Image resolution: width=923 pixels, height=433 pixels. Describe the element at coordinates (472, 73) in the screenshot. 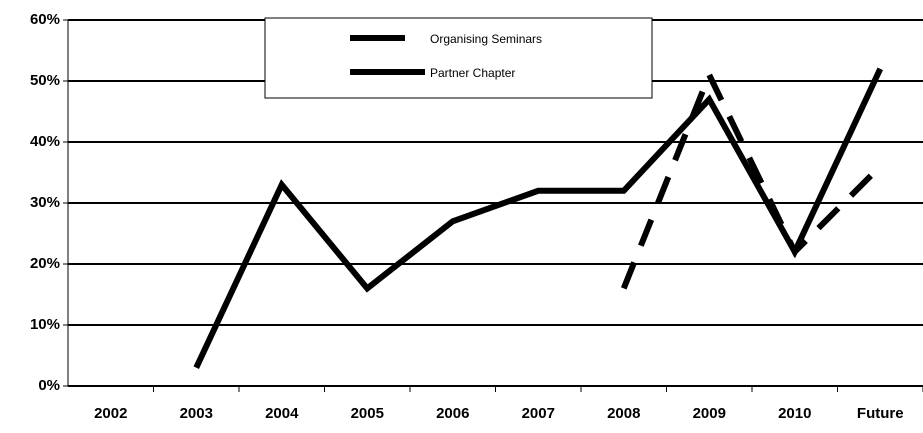

I see `legend-label: Partner Chapter` at that location.